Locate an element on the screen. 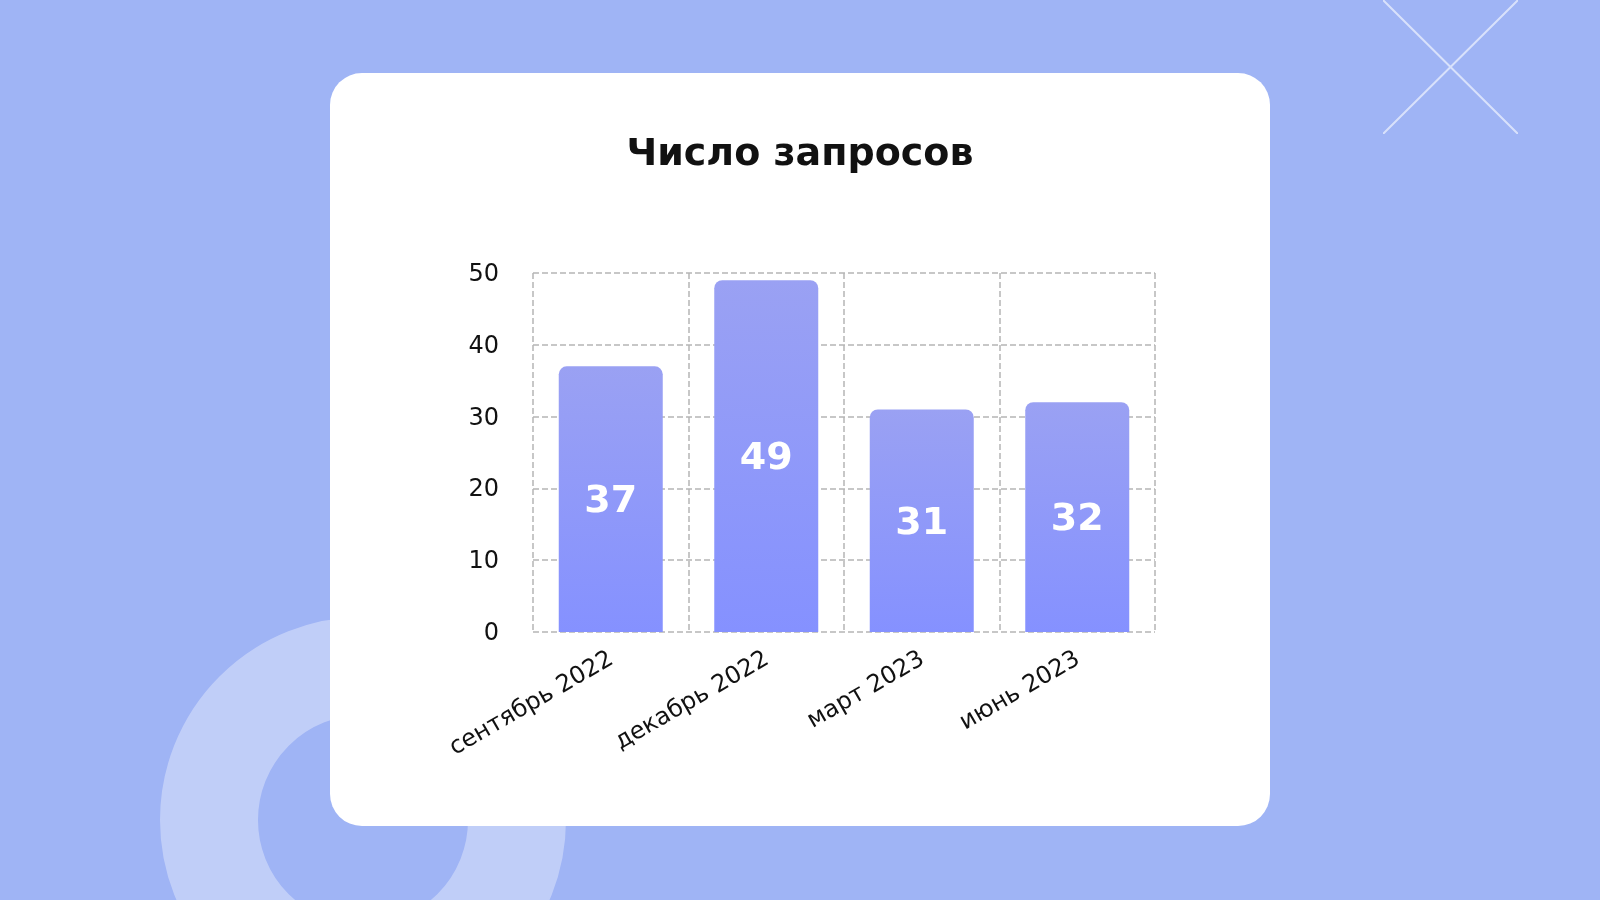 Image resolution: width=1600 pixels, height=900 pixels. data-label: 31 is located at coordinates (922, 520).